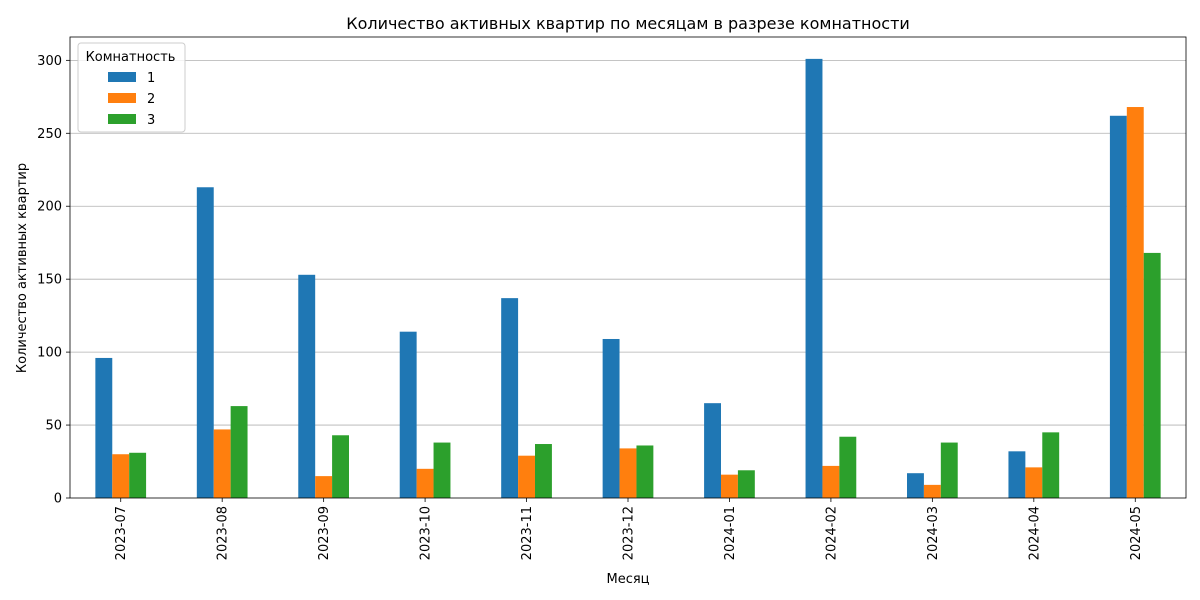  I want to click on legend-label-3: 3, so click(151, 120).